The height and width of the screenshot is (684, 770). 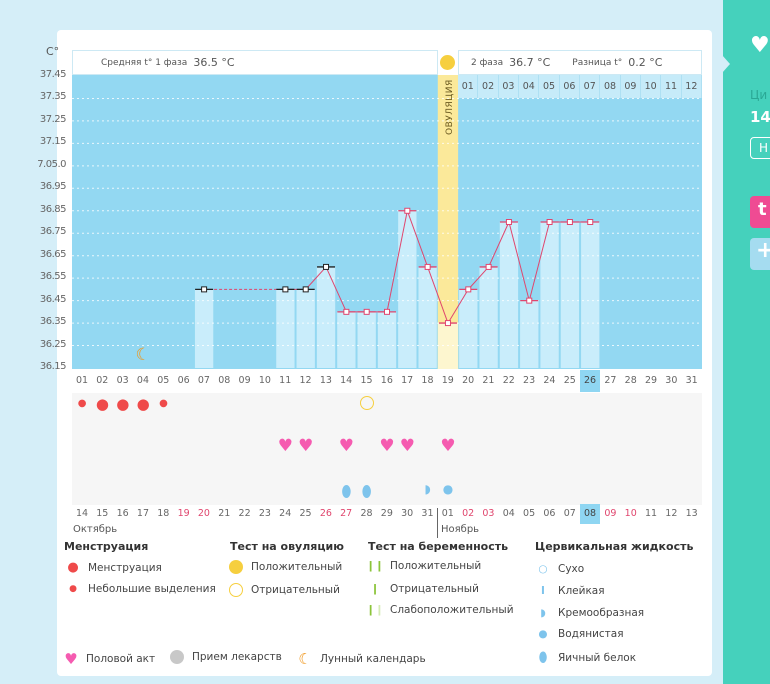 I want to click on calendar-date: 12, so click(x=671, y=513).